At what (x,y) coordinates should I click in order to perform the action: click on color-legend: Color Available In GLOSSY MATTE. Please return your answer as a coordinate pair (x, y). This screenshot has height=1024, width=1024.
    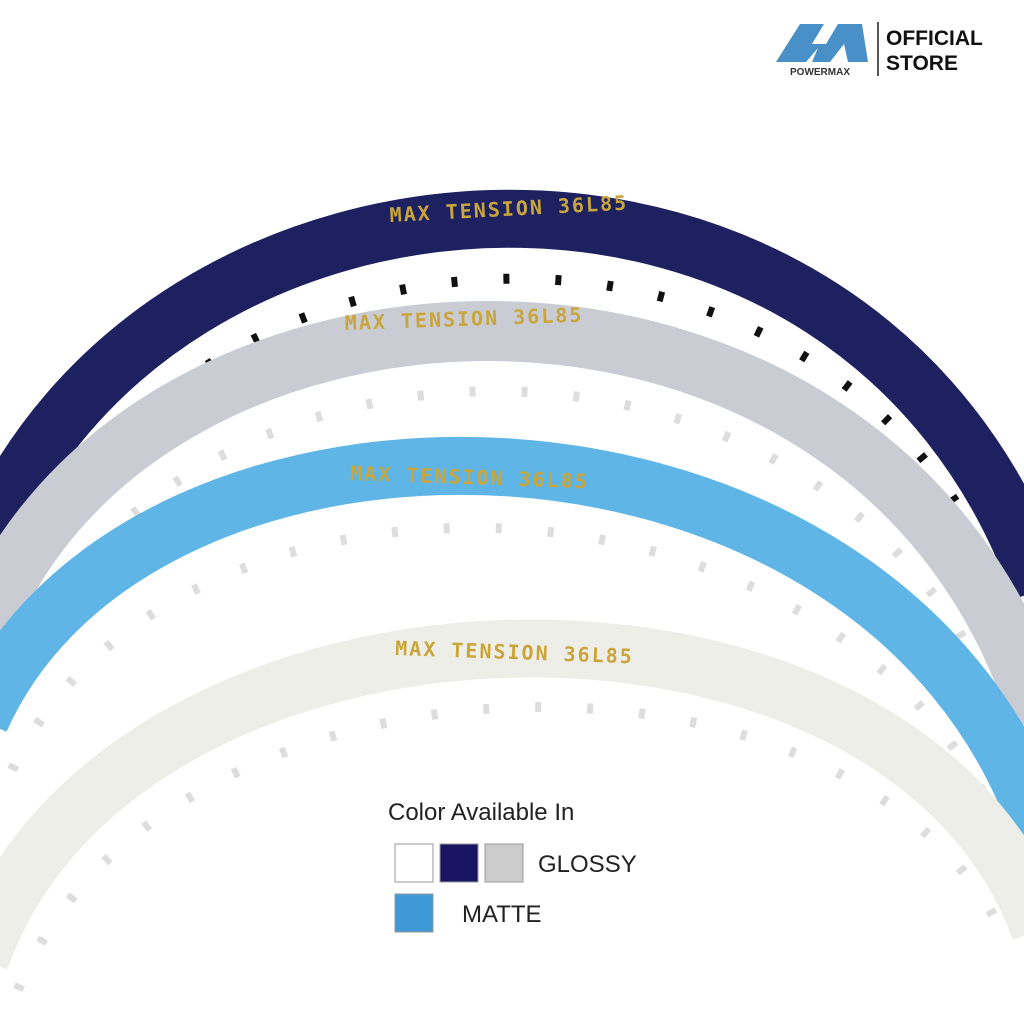
    Looking at the image, I should click on (520, 865).